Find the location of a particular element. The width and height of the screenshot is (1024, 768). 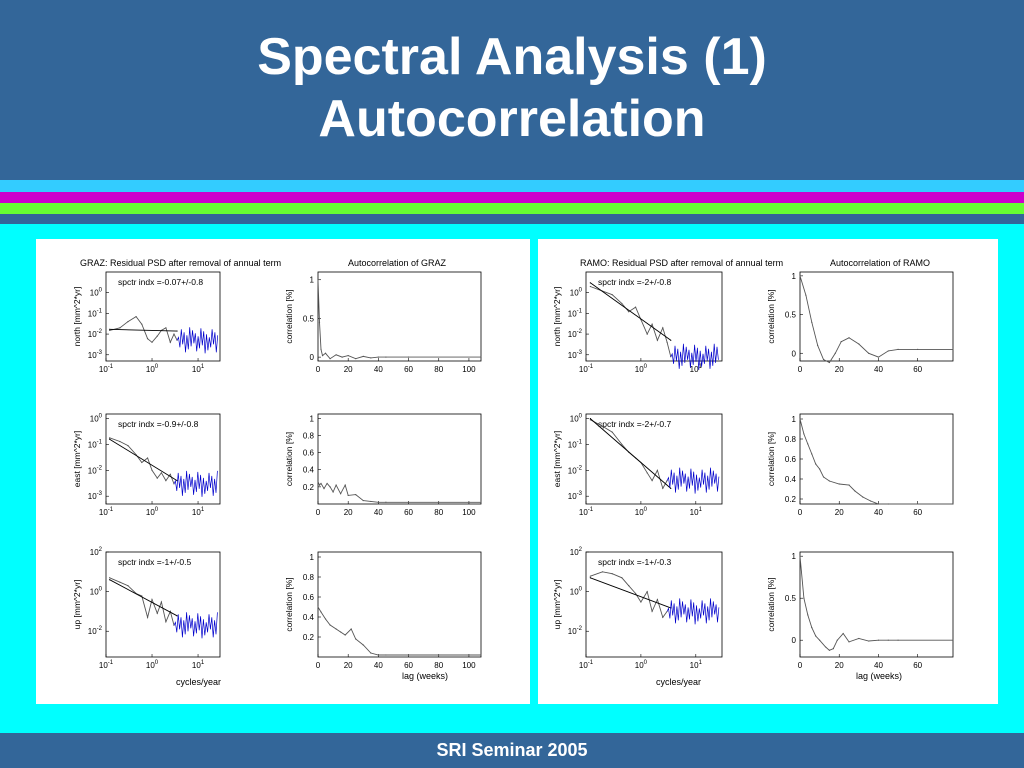

acf-title-ramo: Autocorrelation of RAMO is located at coordinates (880, 263).